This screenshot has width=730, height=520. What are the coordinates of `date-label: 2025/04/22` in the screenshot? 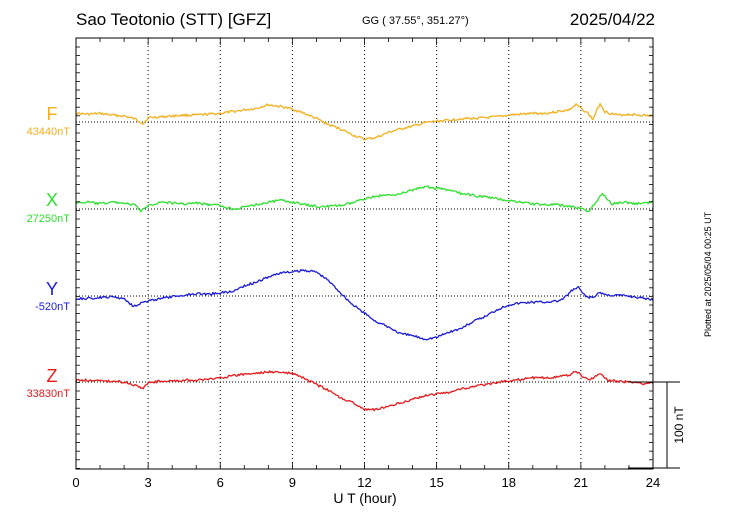 It's located at (612, 19).